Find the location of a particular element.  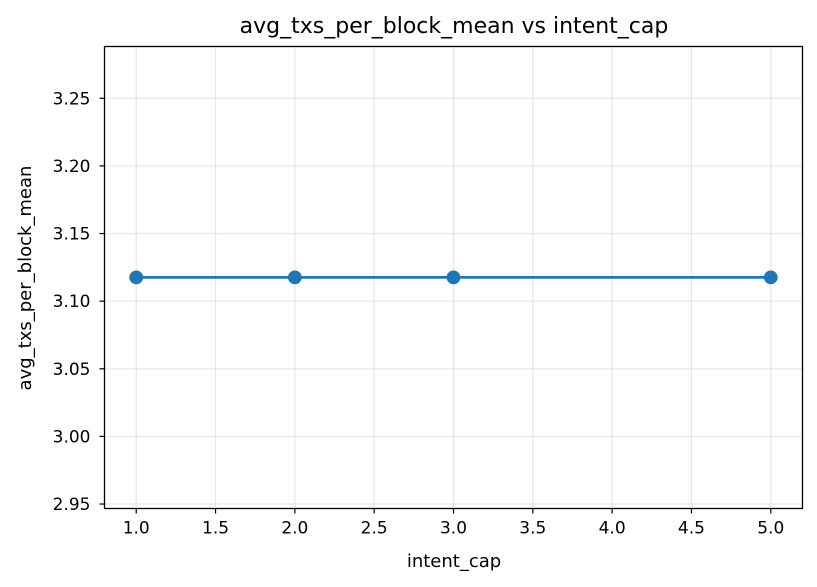

y-tick-label: 3.20 is located at coordinates (72, 167).